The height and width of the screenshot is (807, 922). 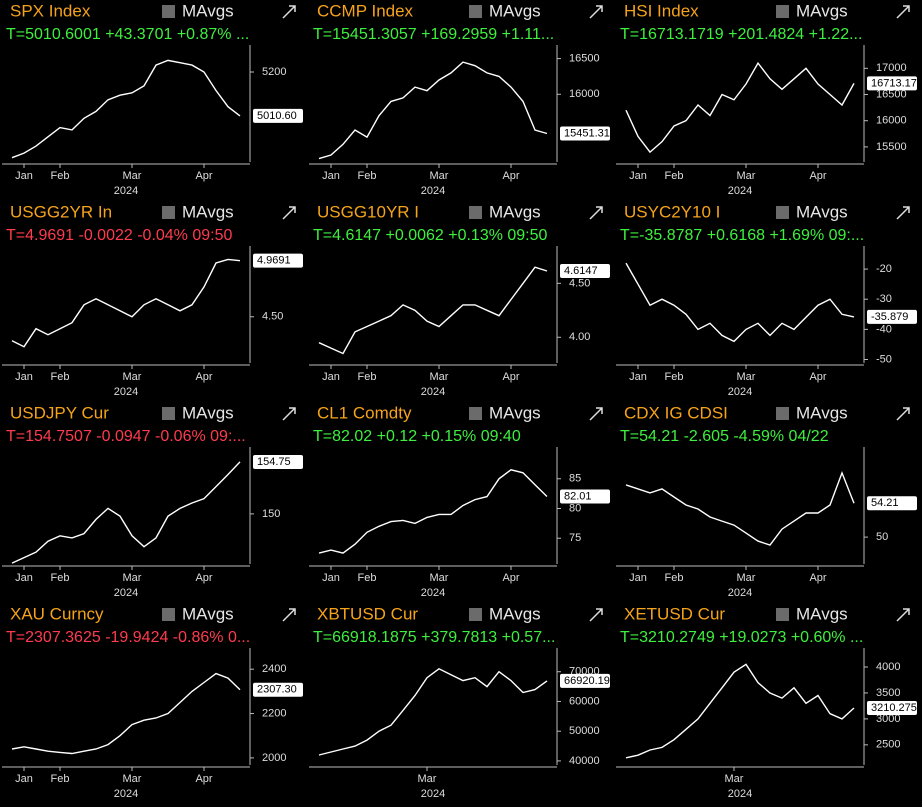 What do you see at coordinates (672, 211) in the screenshot?
I see `chart-title: USYC2Y10 I` at bounding box center [672, 211].